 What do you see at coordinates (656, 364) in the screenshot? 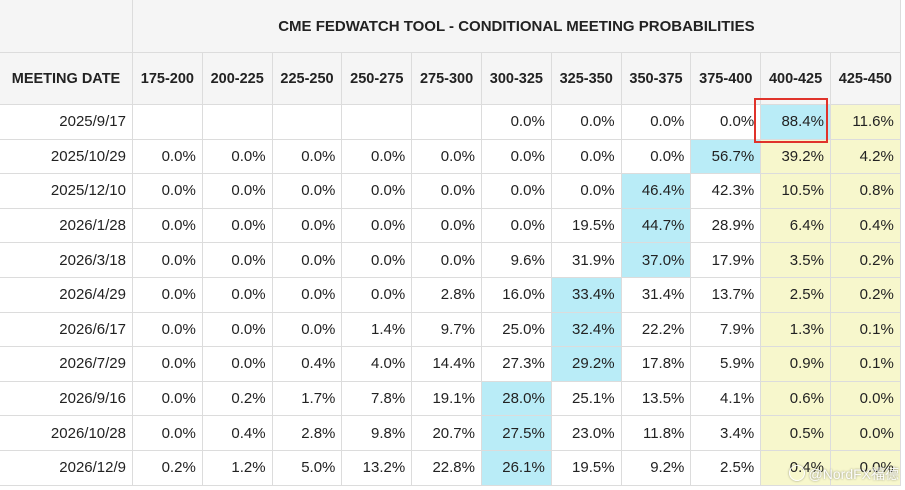
I see `probability-cell: 17.8%` at bounding box center [656, 364].